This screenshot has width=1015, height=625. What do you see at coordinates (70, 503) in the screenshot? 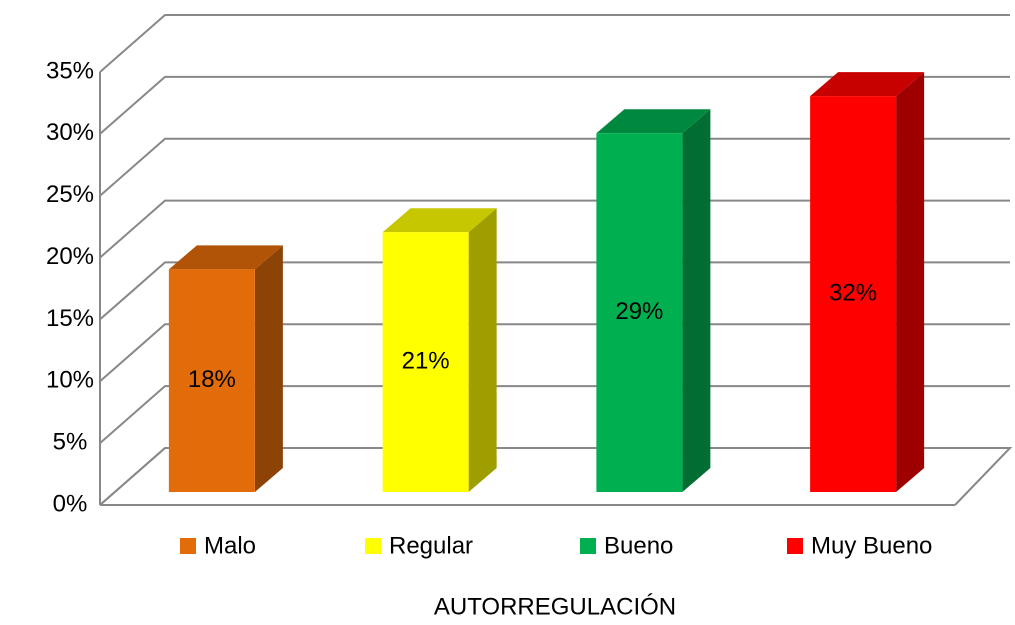
I see `y-tick-label: 0%` at bounding box center [70, 503].